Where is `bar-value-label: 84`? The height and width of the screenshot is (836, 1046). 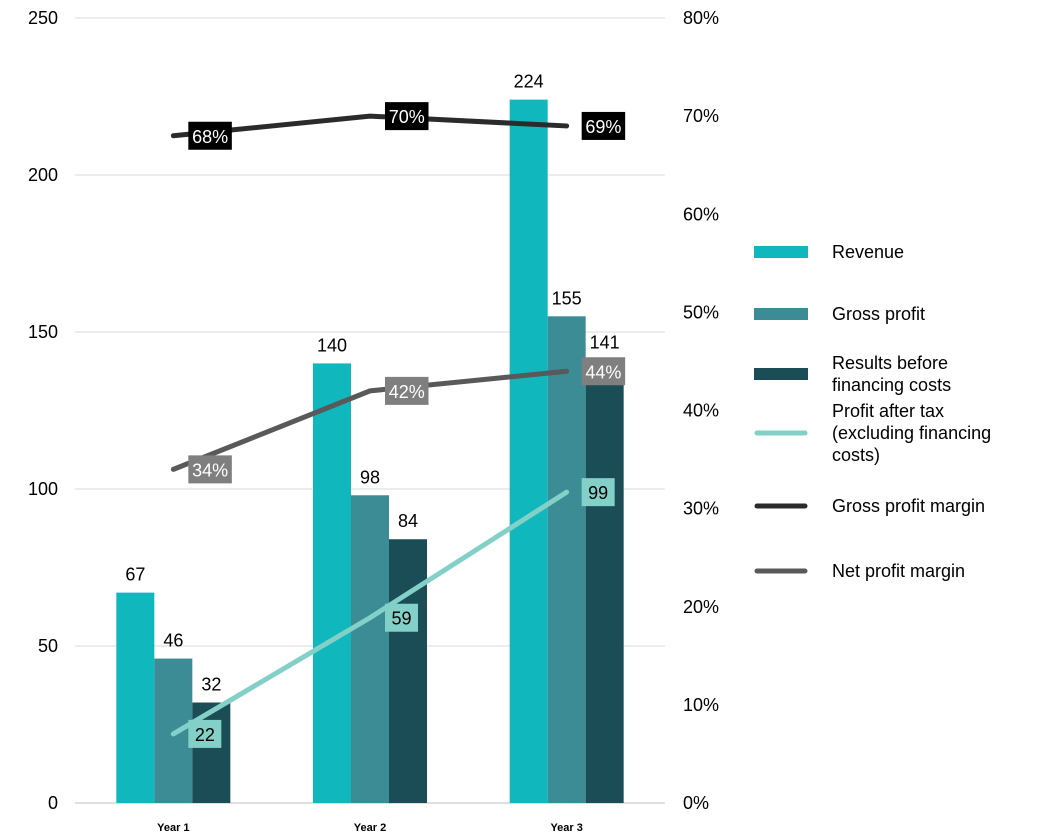
bar-value-label: 84 is located at coordinates (408, 521).